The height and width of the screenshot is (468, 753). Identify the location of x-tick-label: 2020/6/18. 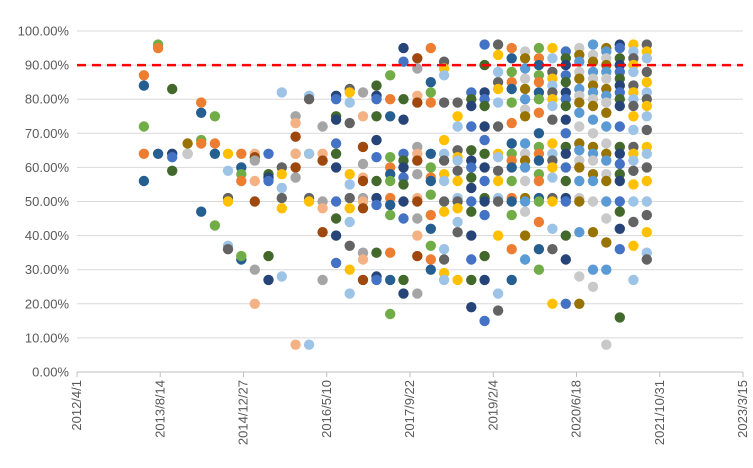
(576, 409).